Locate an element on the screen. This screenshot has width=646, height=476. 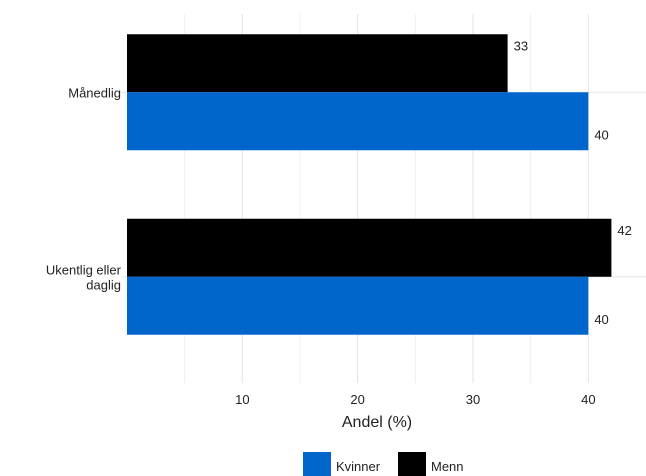
x-tick-label: 10 is located at coordinates (242, 399).